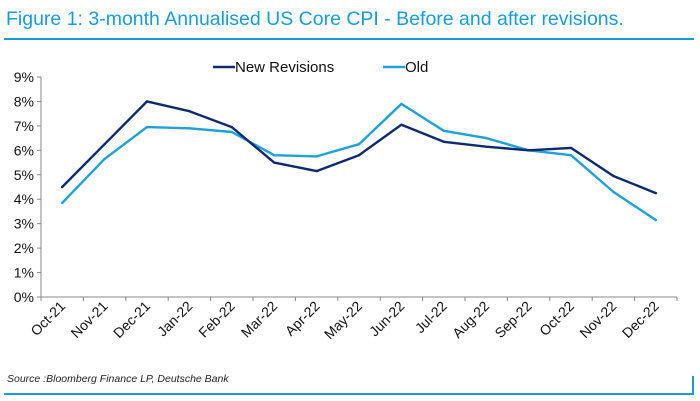 The width and height of the screenshot is (700, 401). What do you see at coordinates (88, 319) in the screenshot?
I see `x-tick-label: Nov-21` at bounding box center [88, 319].